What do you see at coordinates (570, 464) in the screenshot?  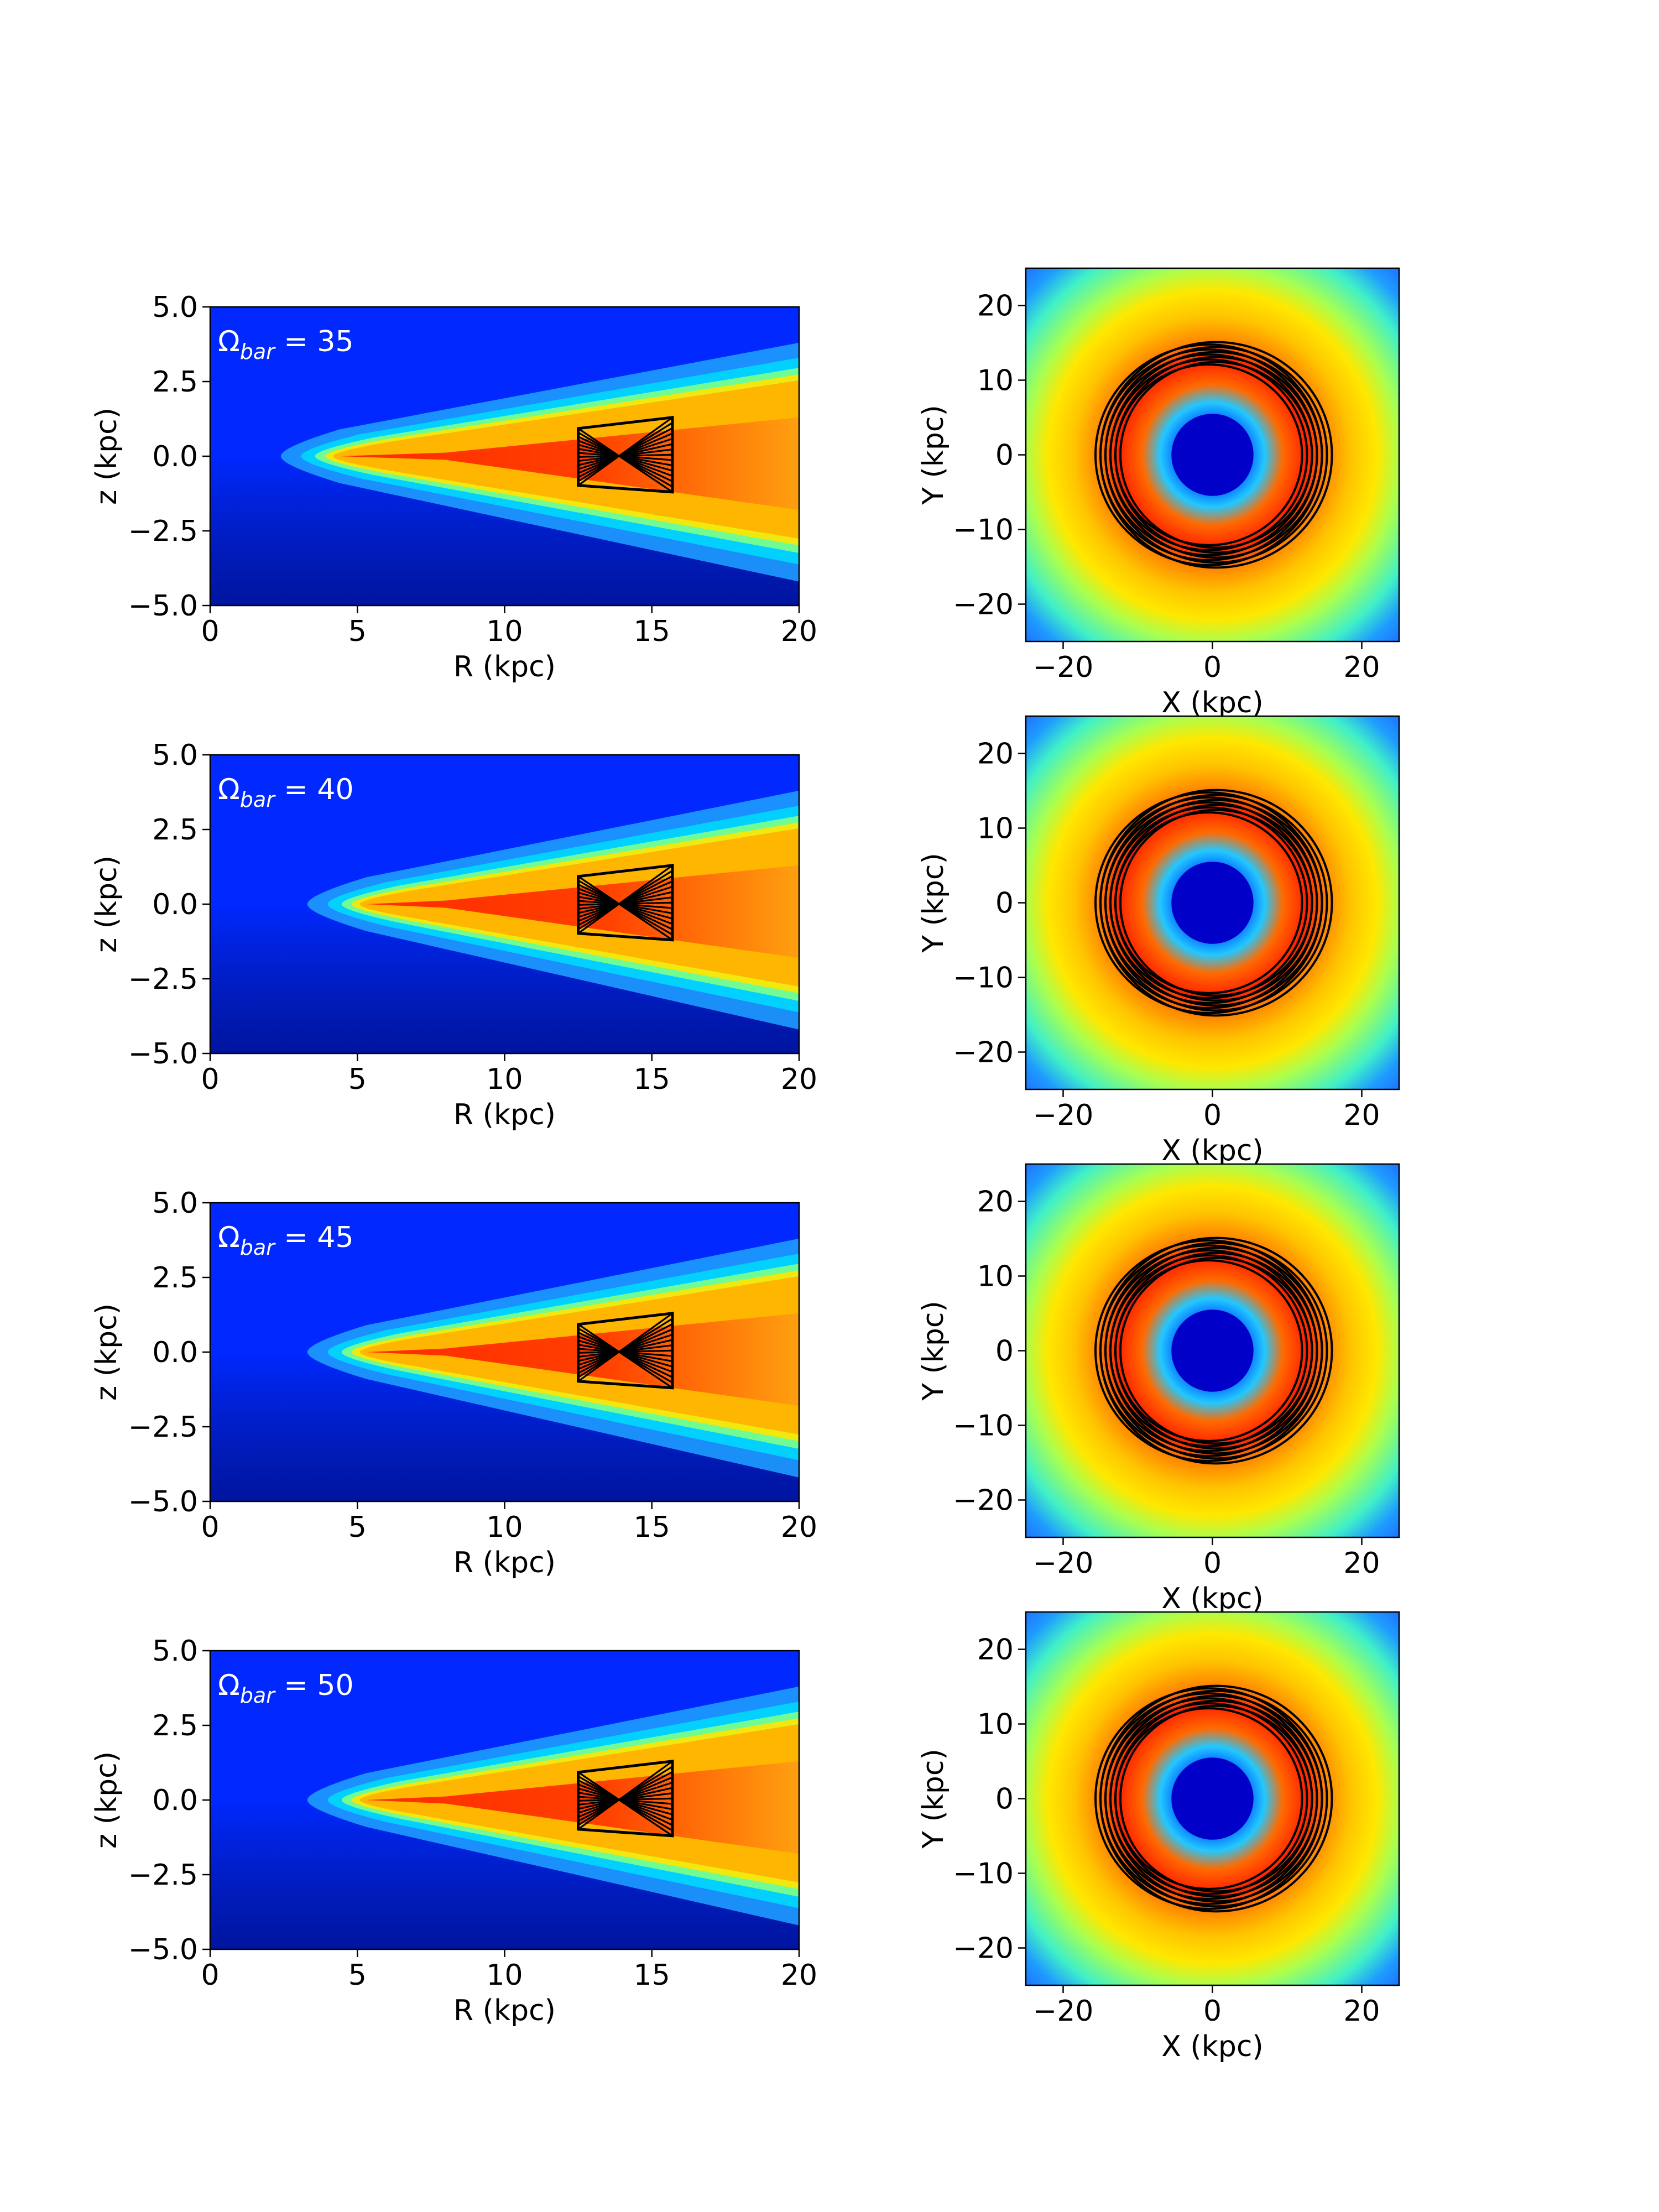 I see `disc-core` at bounding box center [570, 464].